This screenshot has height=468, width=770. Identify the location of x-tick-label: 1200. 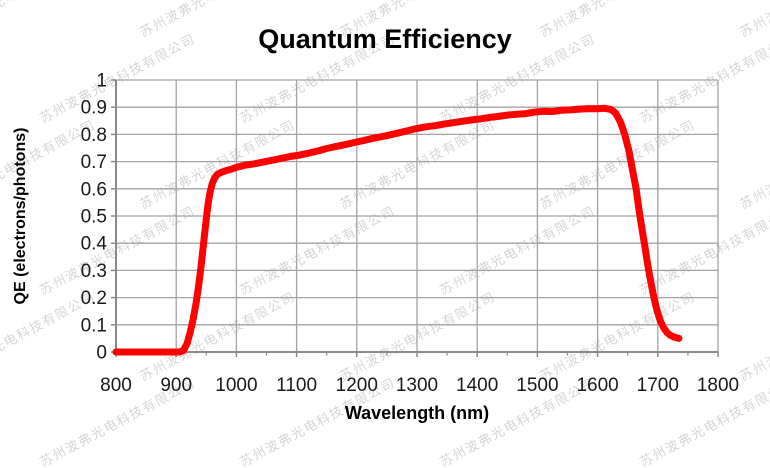
(357, 385).